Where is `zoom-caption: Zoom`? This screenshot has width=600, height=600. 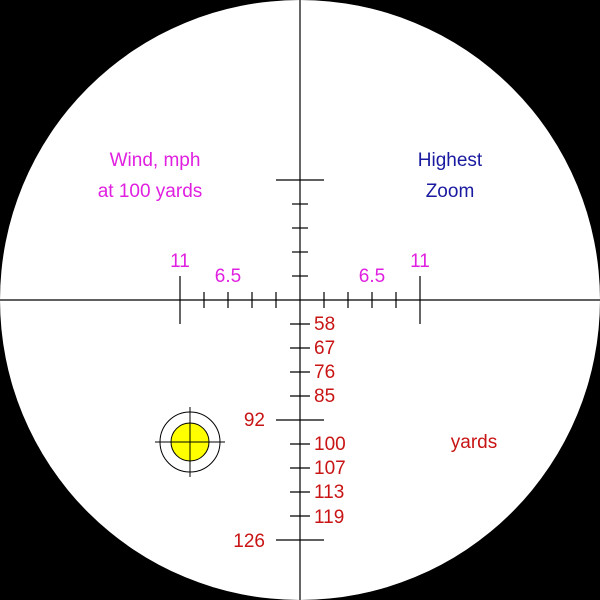
zoom-caption: Zoom is located at coordinates (450, 191).